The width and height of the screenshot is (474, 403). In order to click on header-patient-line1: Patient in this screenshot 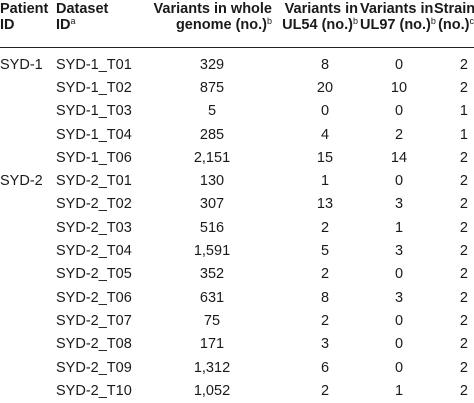, I will do `click(26, 9)`.